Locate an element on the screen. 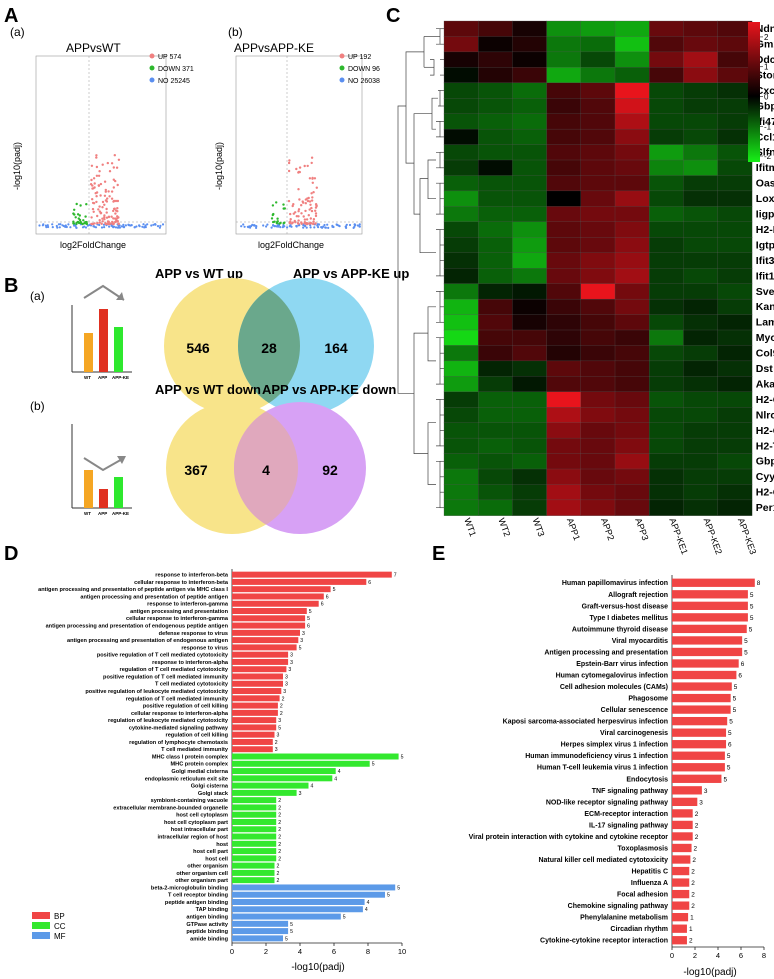  heatmap-row-label: Ccl12 is located at coordinates (765, 137).